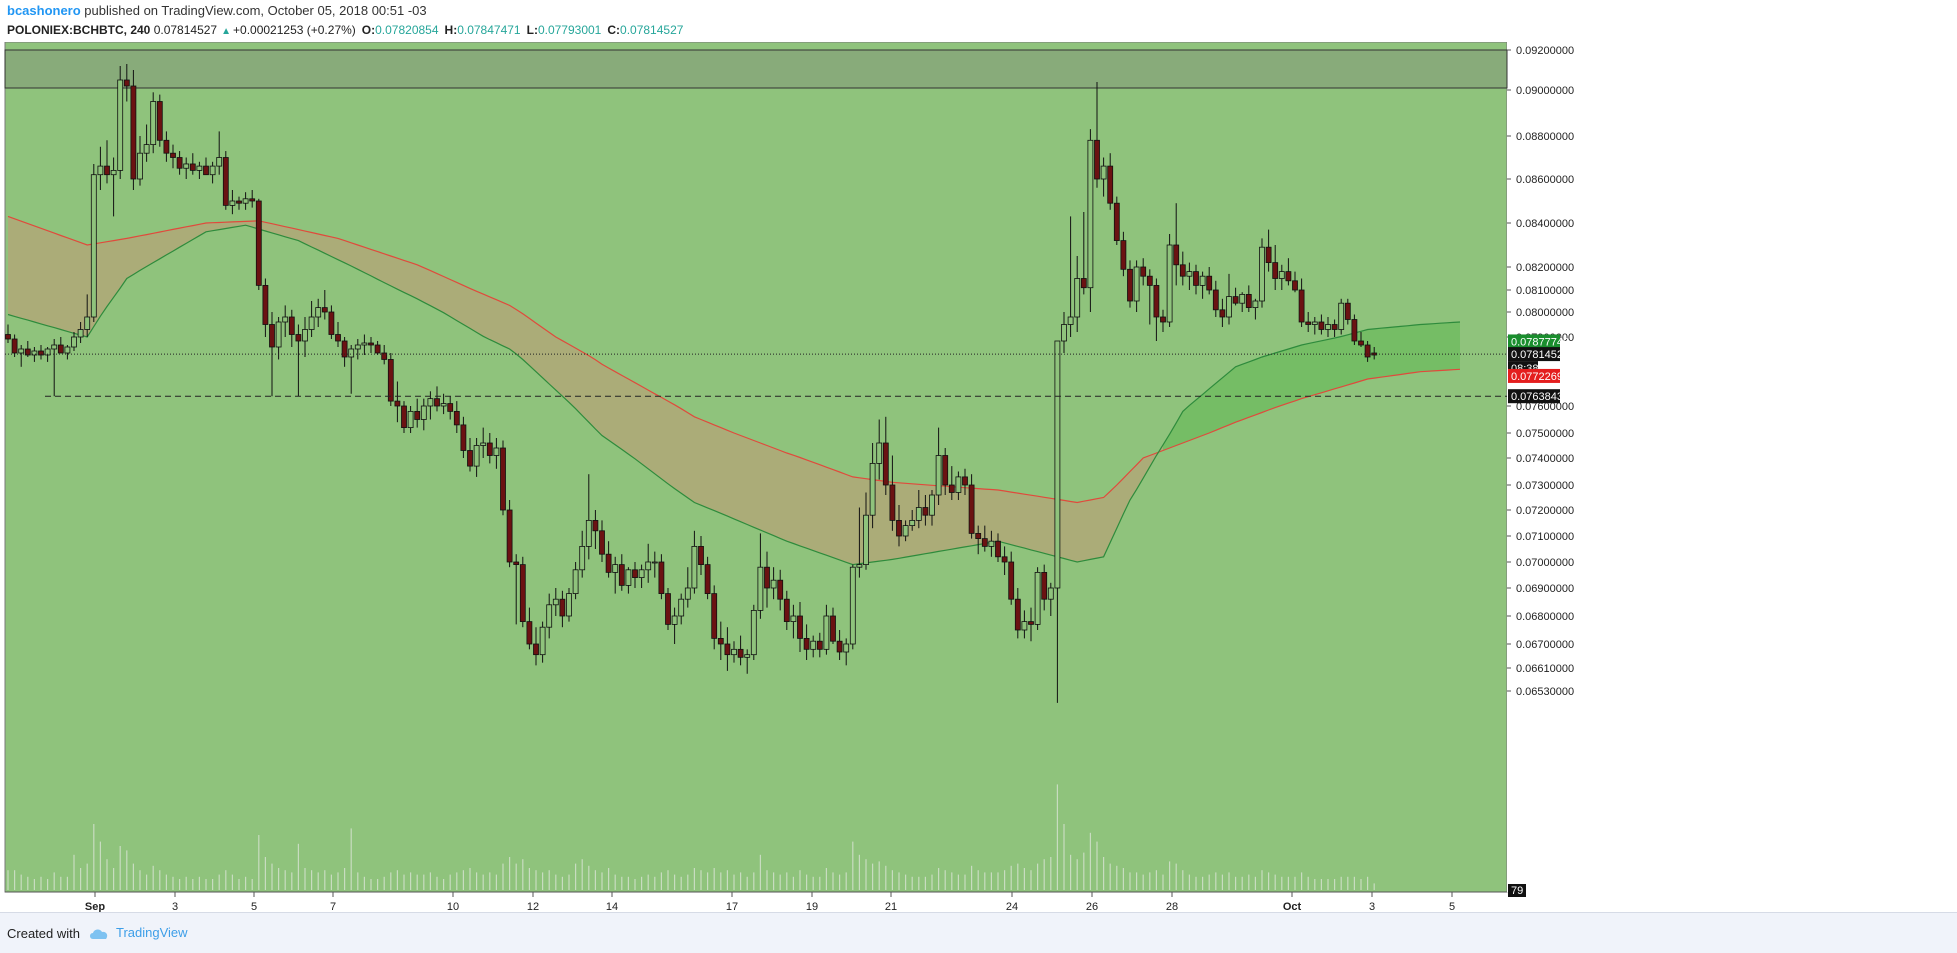 This screenshot has height=953, width=1957. What do you see at coordinates (756, 901) in the screenshot?
I see `time-axis: Sep 3 5 7 10 12 14 17 19 21 24 26 28 Oct 3 5` at bounding box center [756, 901].